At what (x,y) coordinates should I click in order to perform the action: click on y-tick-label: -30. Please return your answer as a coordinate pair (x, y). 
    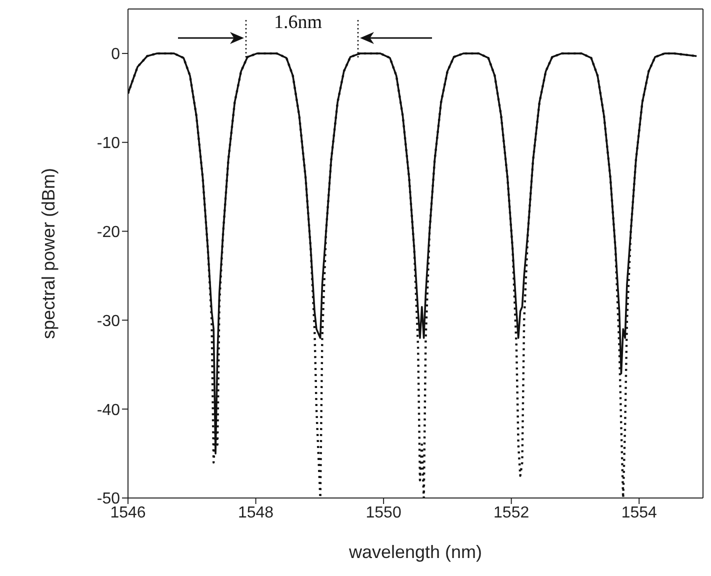
    Looking at the image, I should click on (108, 321).